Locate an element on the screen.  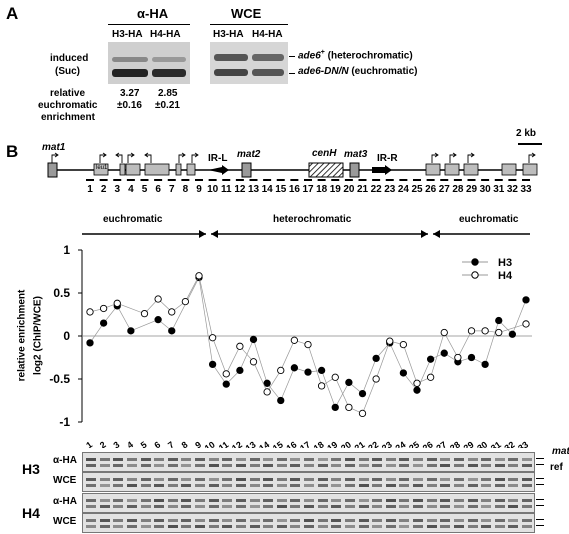
x-tick-label: 29 is located at coordinates (469, 443).